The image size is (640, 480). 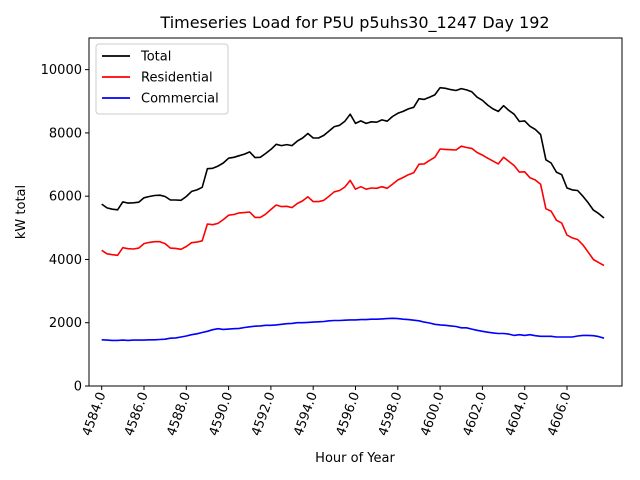 I want to click on legend: Total Residential Commercial, so click(x=162, y=79).